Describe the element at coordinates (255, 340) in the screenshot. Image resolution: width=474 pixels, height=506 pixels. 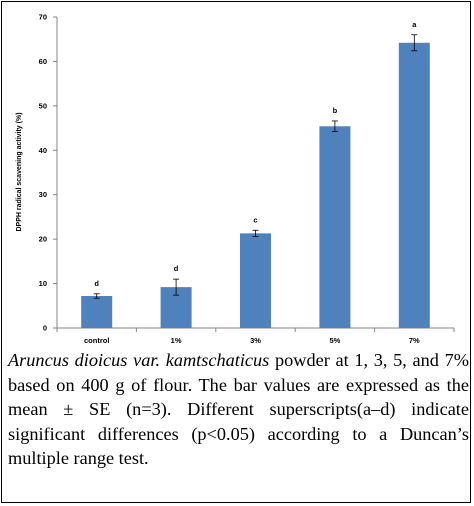
I see `x-tick-label: 3%` at that location.